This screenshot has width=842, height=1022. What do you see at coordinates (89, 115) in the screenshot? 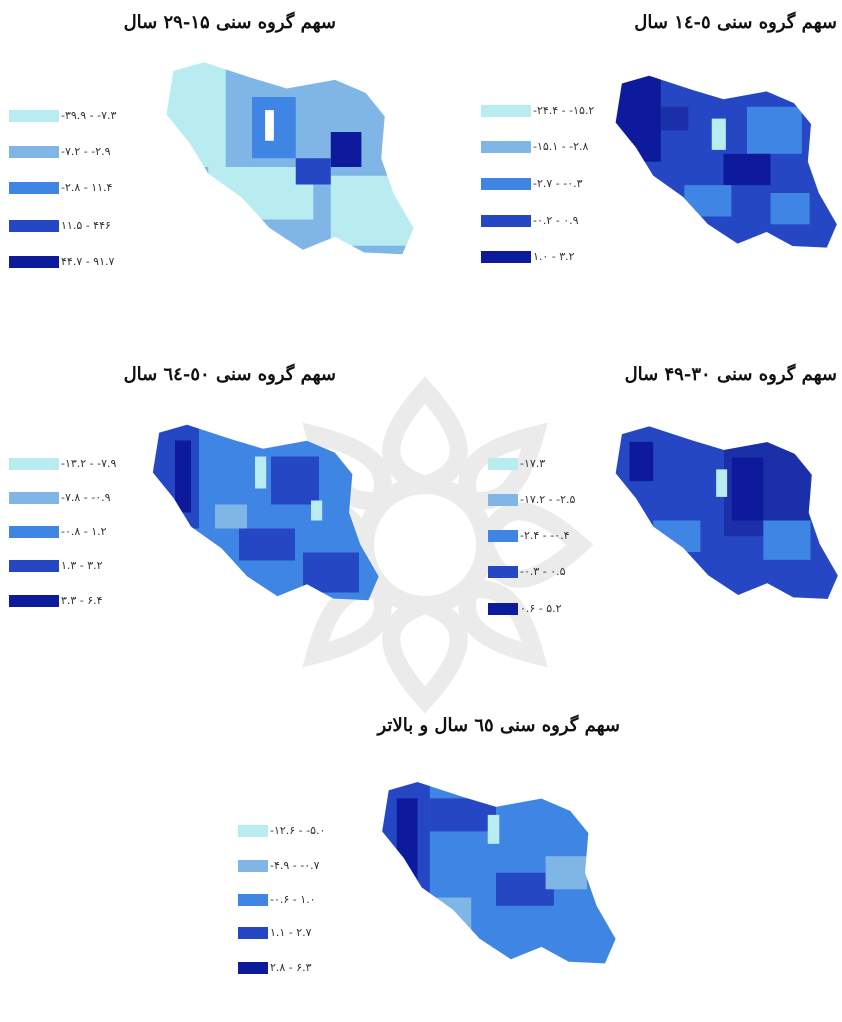
I see `legend-label: -۳۹.۹ - -۷.۳` at bounding box center [89, 115].